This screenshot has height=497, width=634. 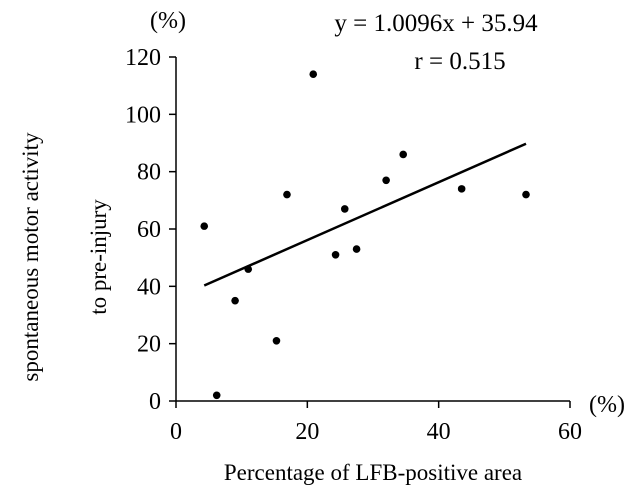 What do you see at coordinates (373, 472) in the screenshot?
I see `x-axis-title: Percentage of LFB-positive area` at bounding box center [373, 472].